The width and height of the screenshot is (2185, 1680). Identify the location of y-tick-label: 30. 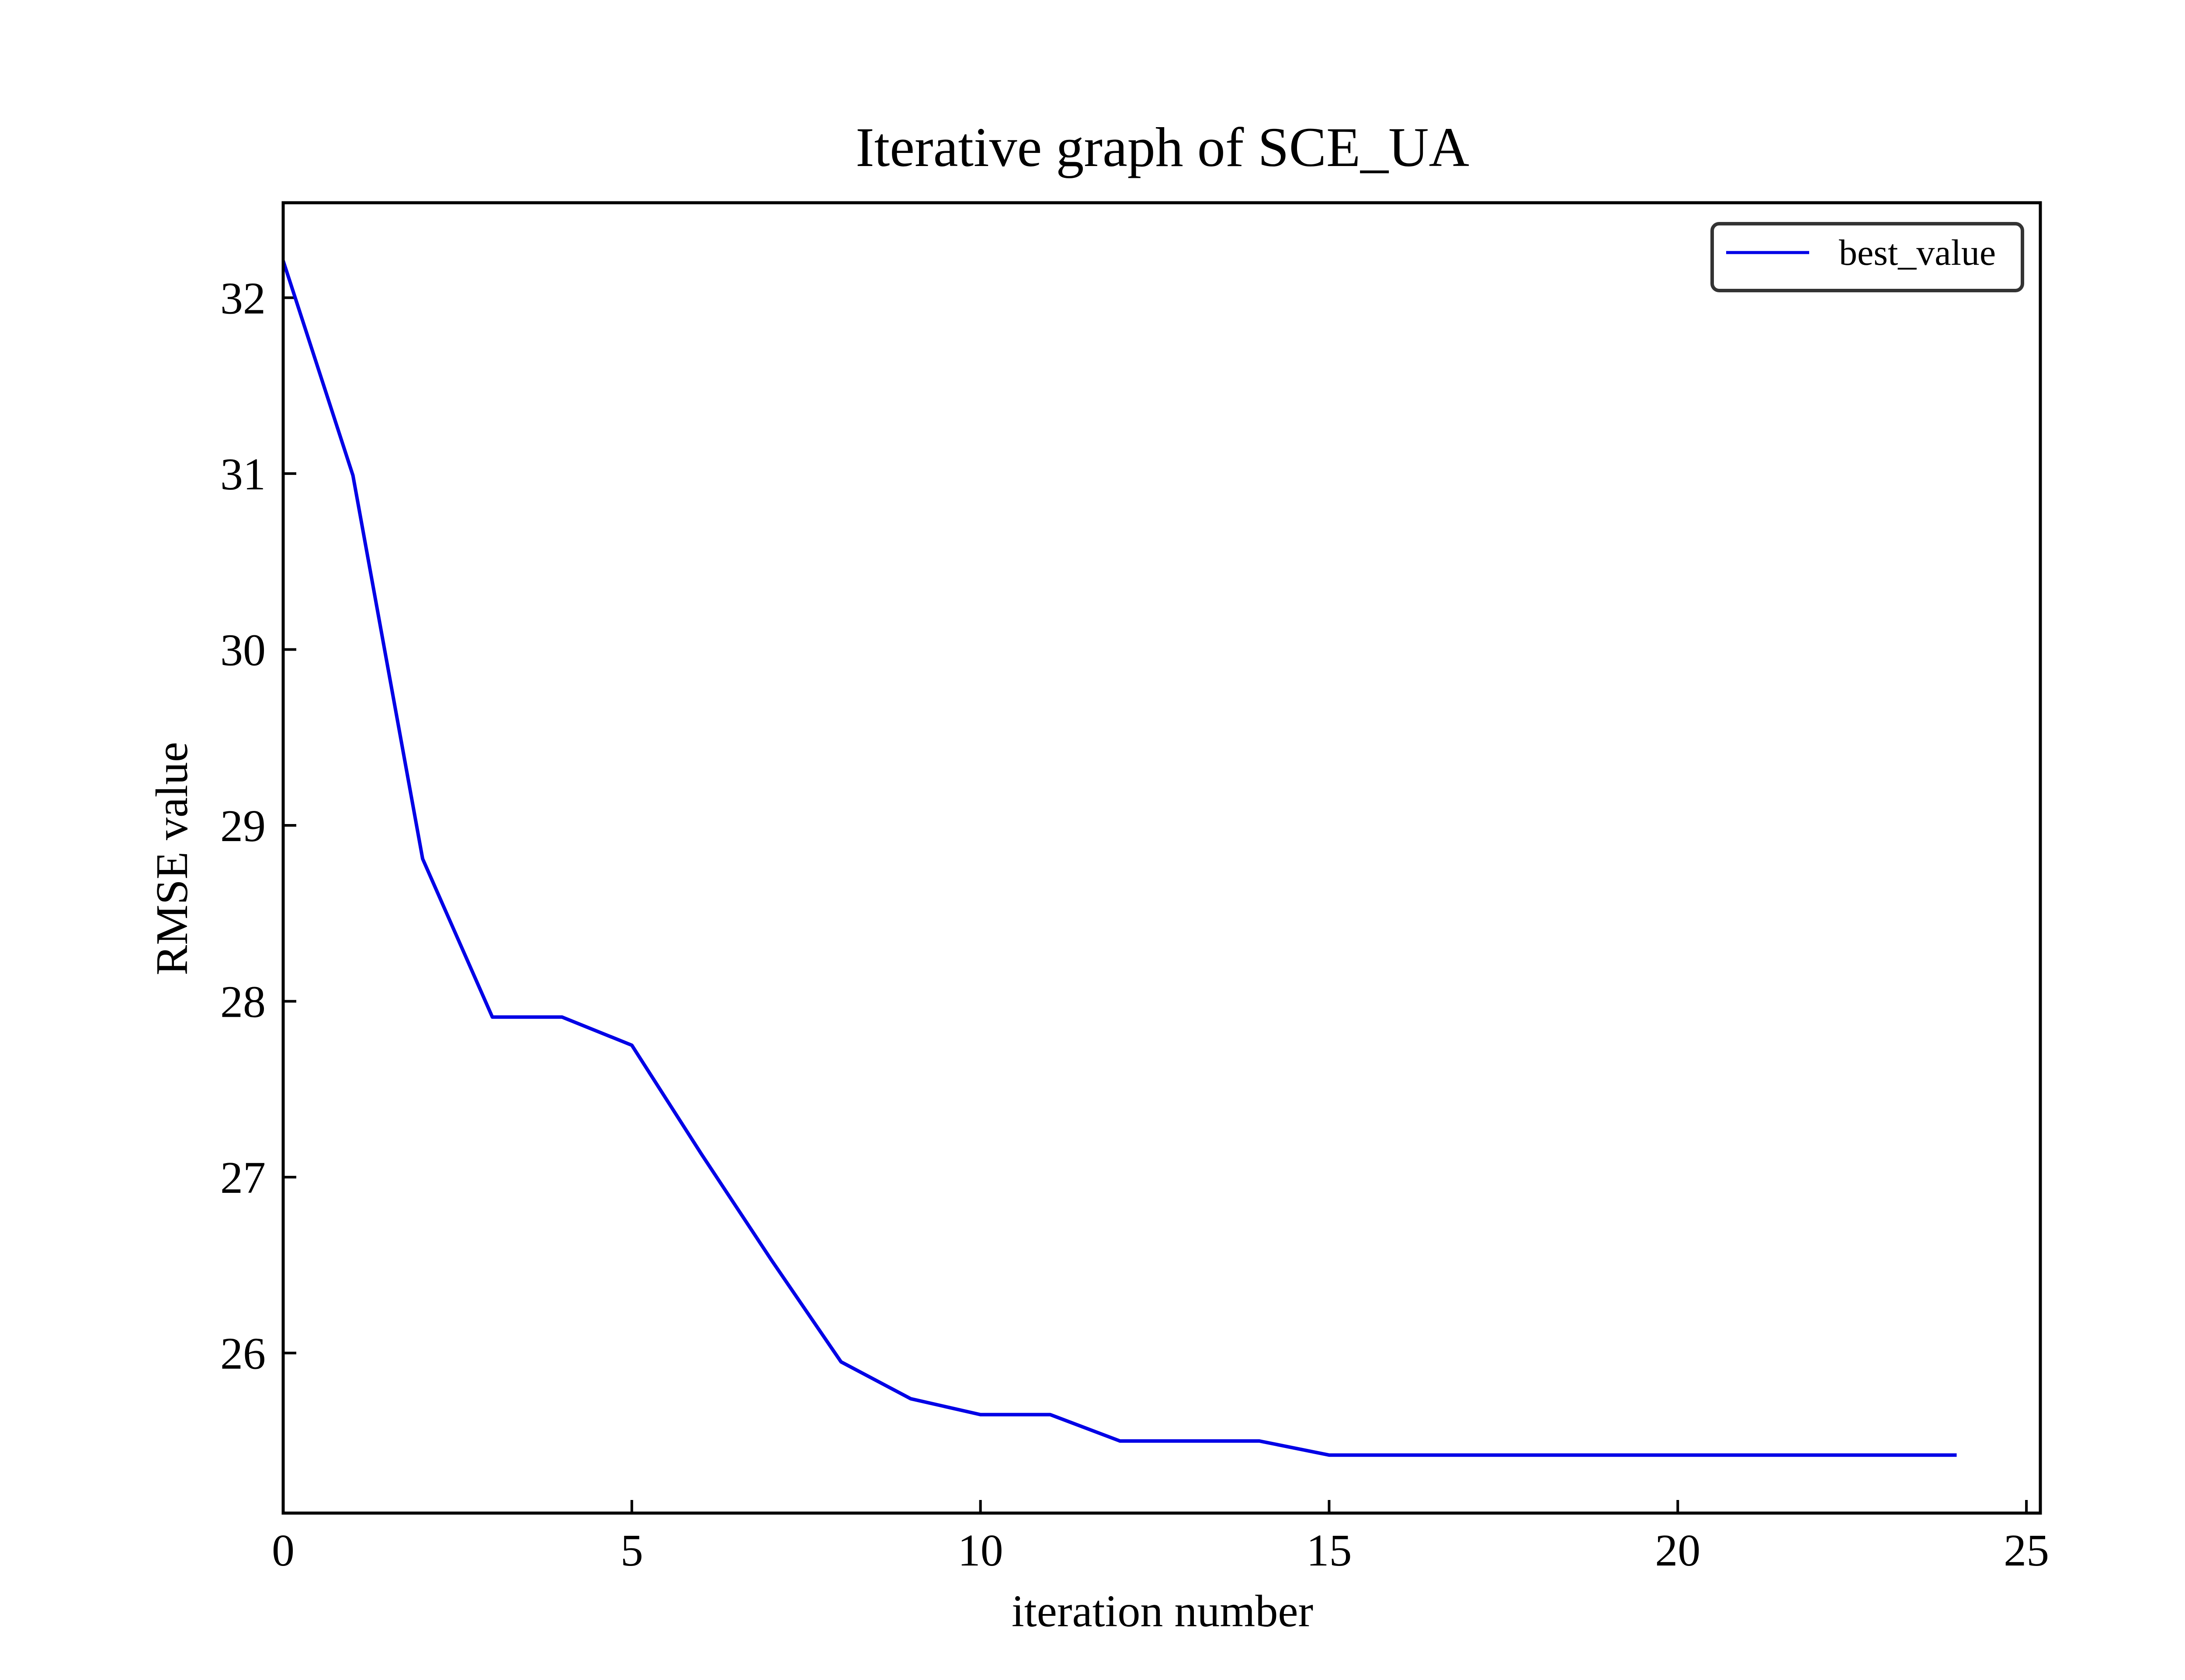
(243, 650).